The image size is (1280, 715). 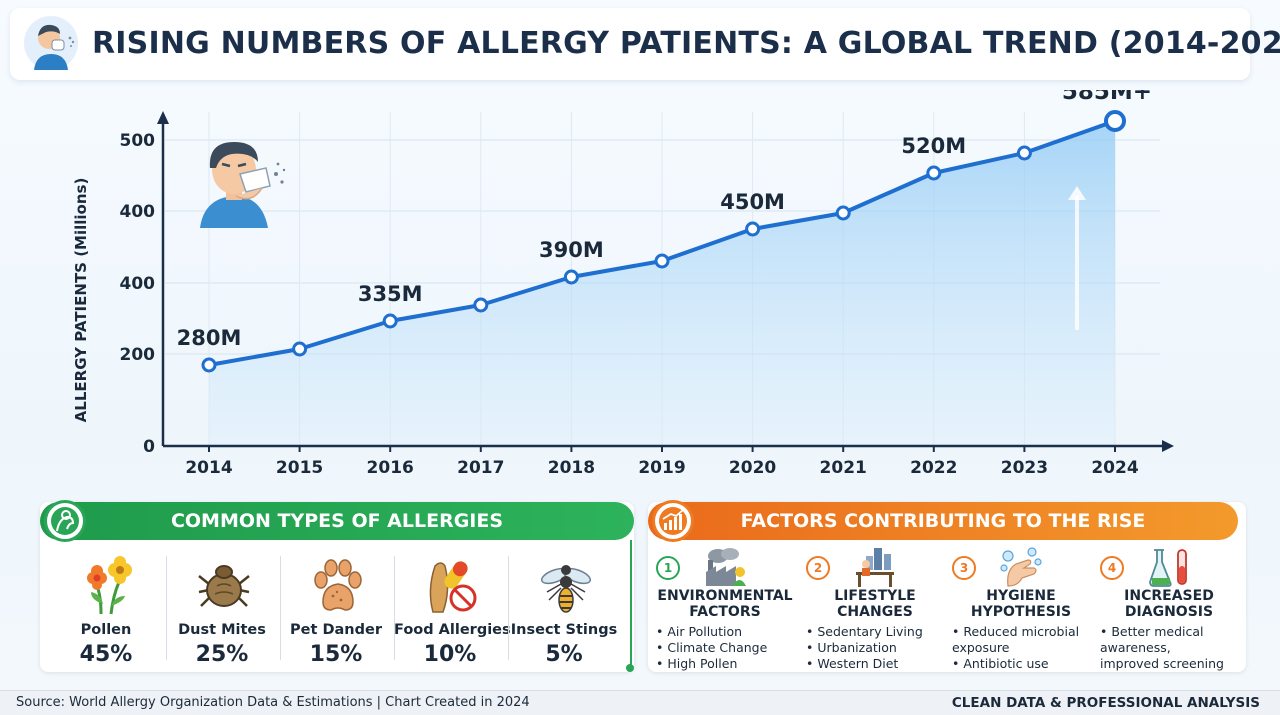 I want to click on x-tick-label: 2022, so click(x=933, y=468).